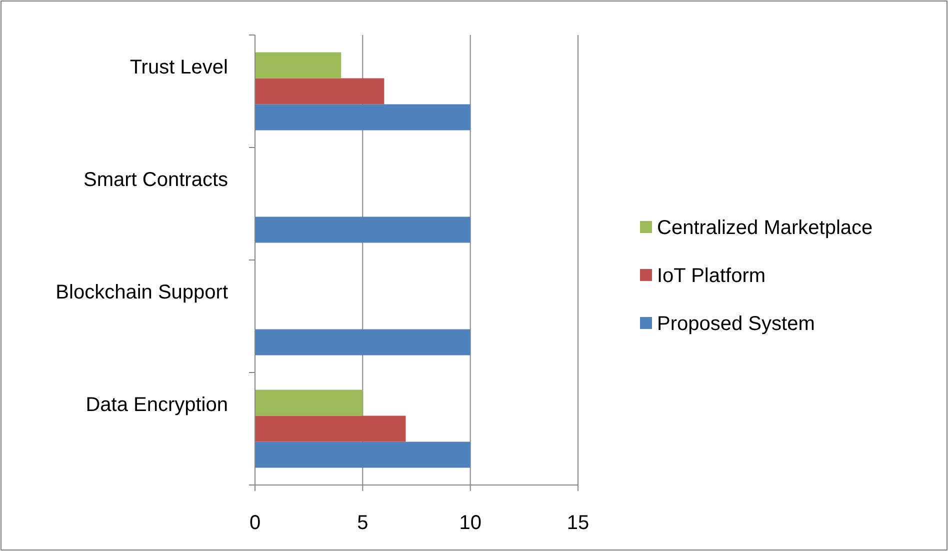 Image resolution: width=948 pixels, height=551 pixels. What do you see at coordinates (142, 292) in the screenshot?
I see `y-tick-label: Blockchain Support` at bounding box center [142, 292].